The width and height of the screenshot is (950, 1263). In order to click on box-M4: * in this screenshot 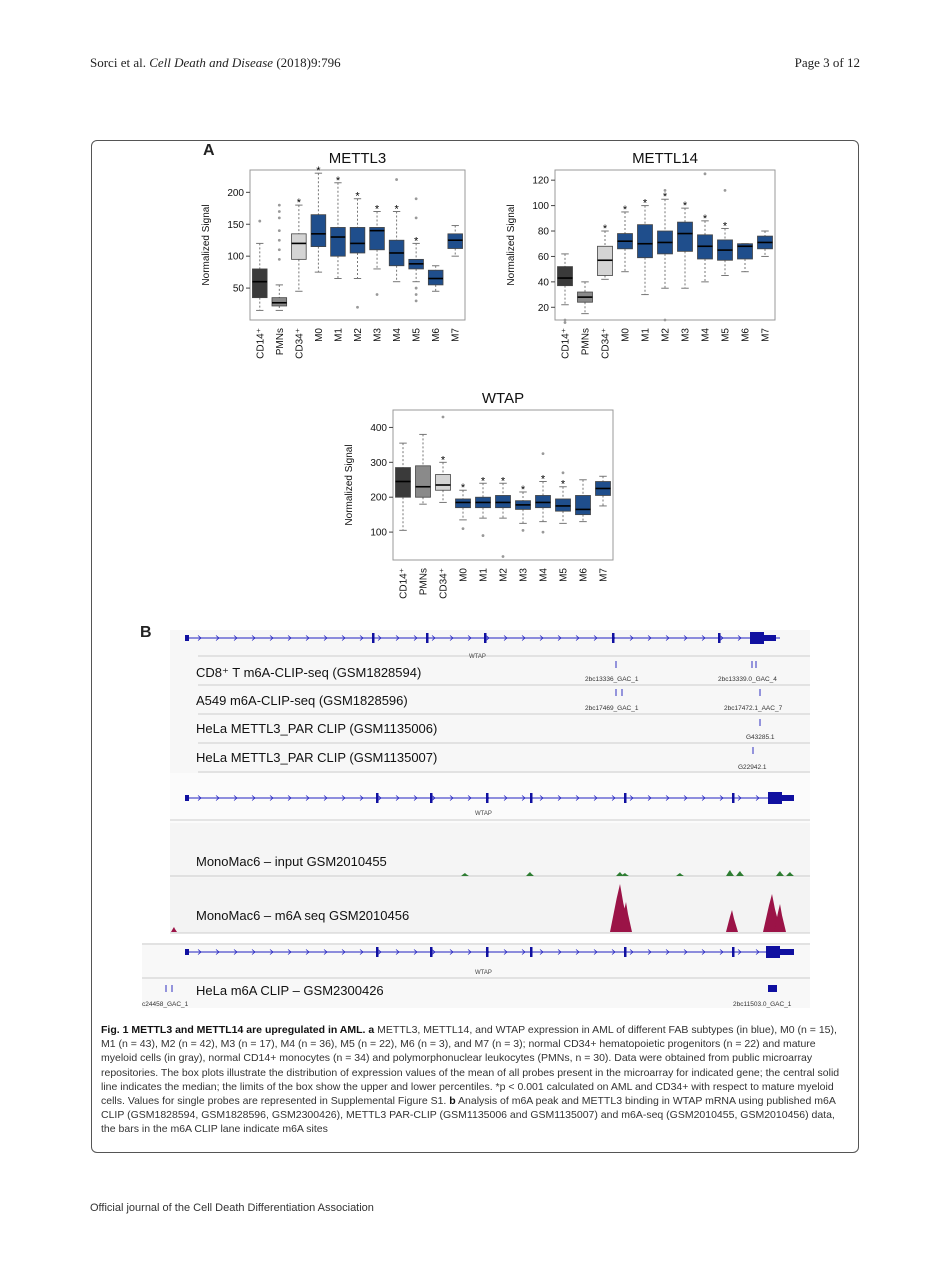, I will do `click(705, 227)`.